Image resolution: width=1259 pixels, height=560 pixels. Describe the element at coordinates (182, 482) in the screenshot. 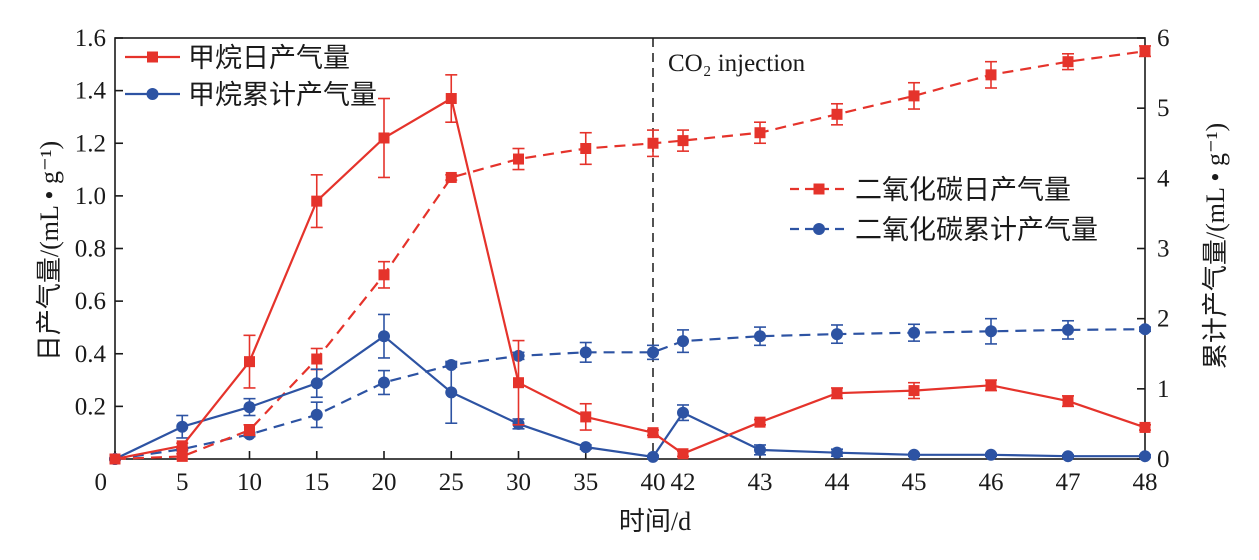

I see `x-tick-label: 5` at that location.